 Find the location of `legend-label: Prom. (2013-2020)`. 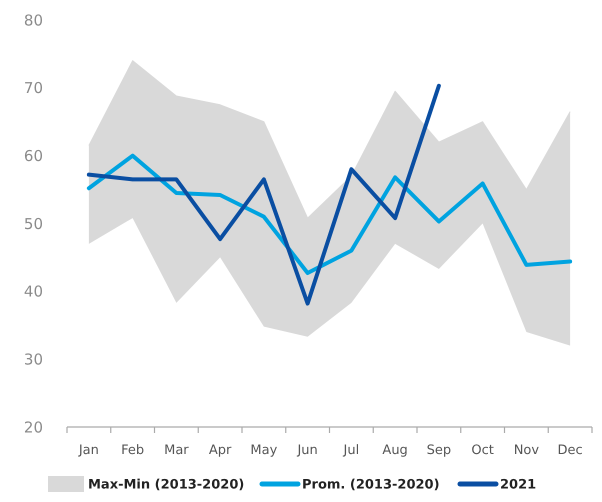

legend-label: Prom. (2013-2020) is located at coordinates (371, 485).